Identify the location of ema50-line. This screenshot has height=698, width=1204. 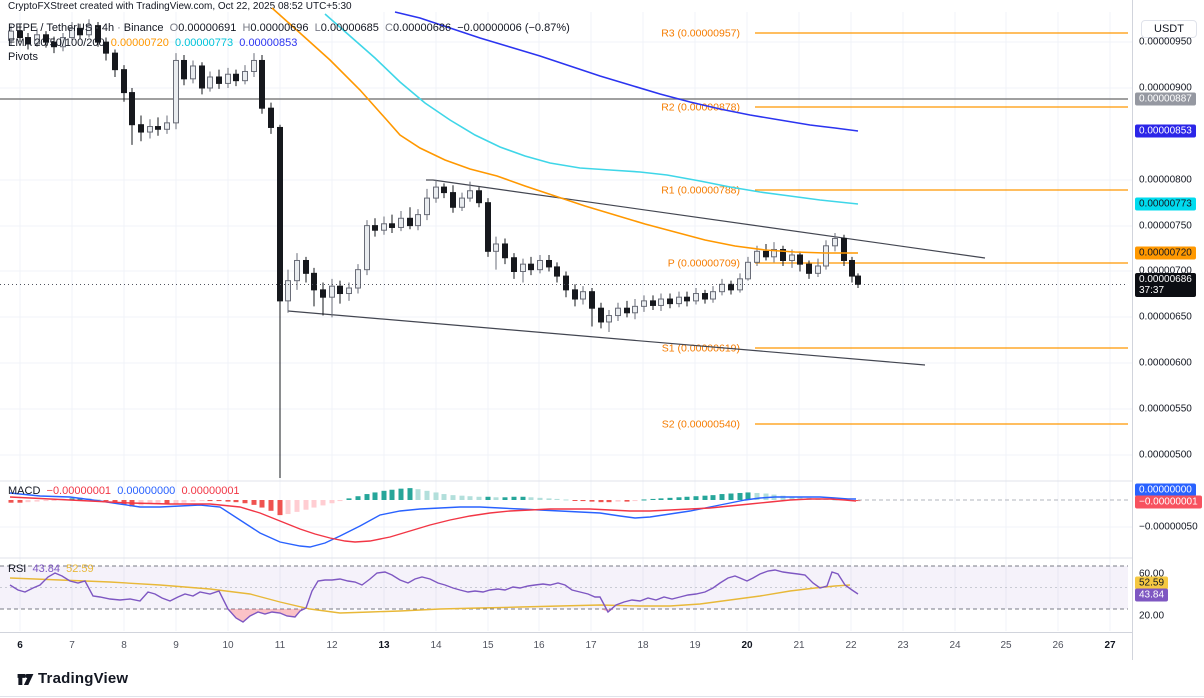
(591, 109).